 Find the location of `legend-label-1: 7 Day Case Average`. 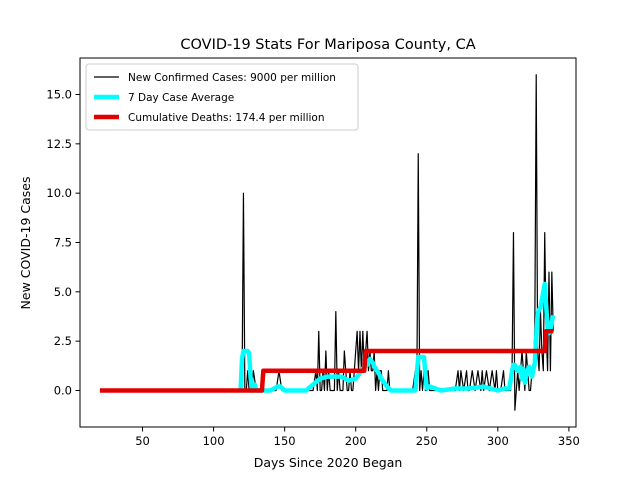

legend-label-1: 7 Day Case Average is located at coordinates (181, 98).